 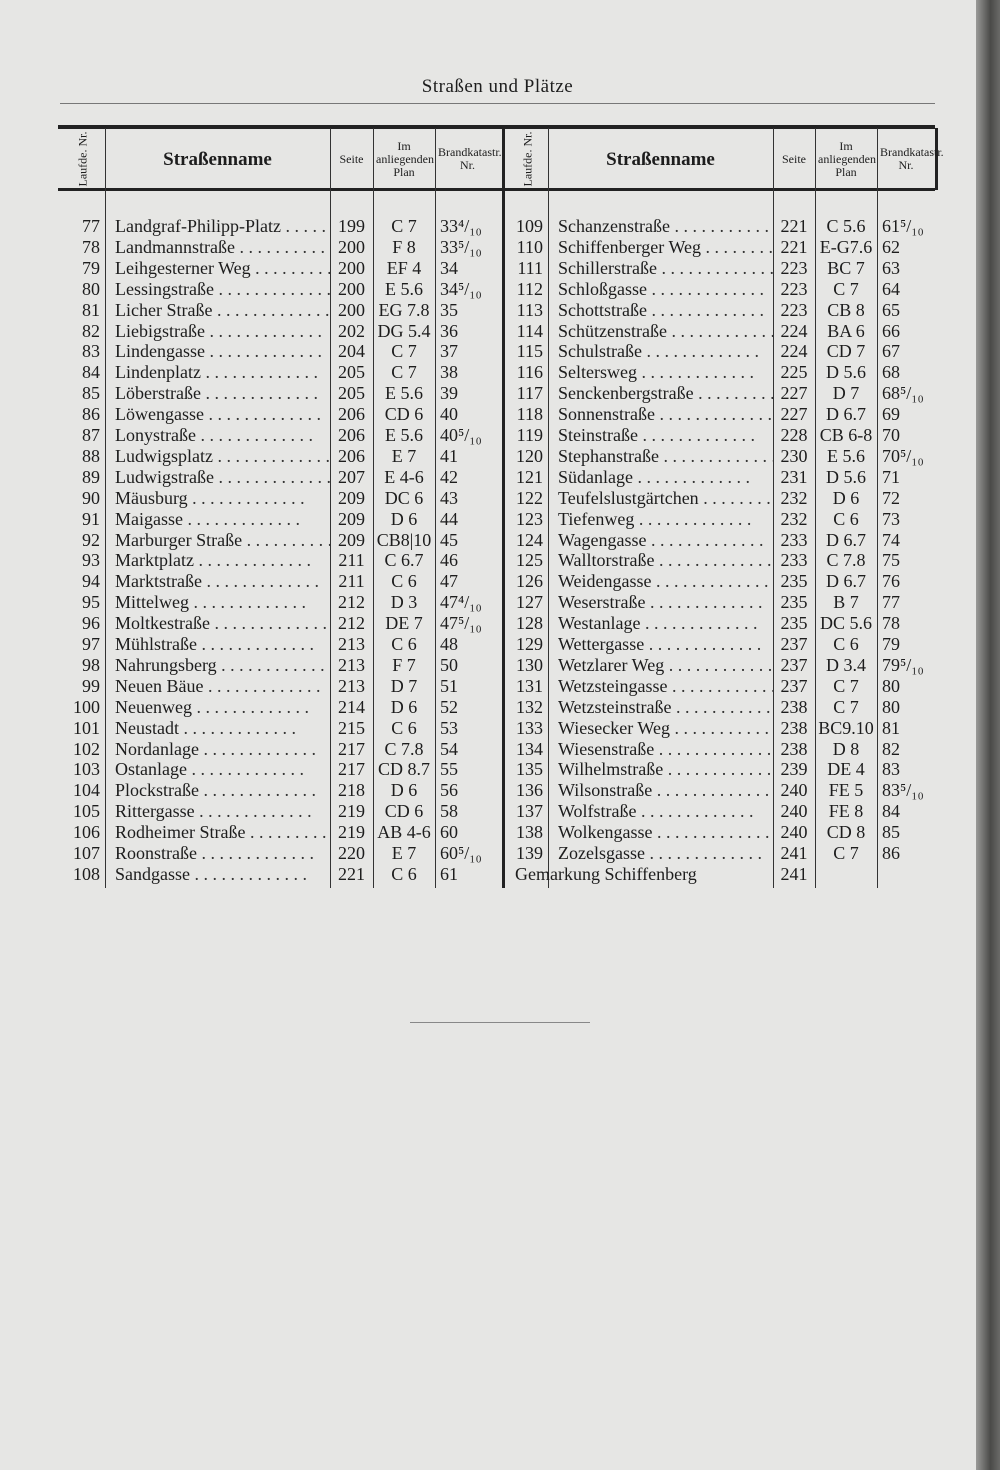 I want to click on street-name: Lonystraße, so click(x=155, y=435).